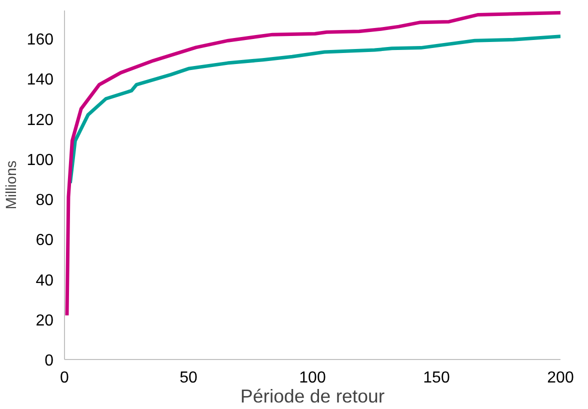  Describe the element at coordinates (45, 241) in the screenshot. I see `y-tick-label: 60` at that location.